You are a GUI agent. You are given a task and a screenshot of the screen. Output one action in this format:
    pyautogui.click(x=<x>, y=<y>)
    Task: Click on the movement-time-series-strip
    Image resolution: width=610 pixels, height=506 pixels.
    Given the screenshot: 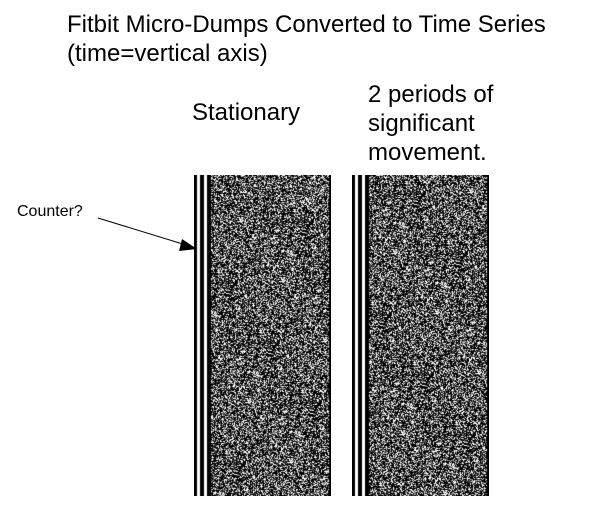 What is the action you would take?
    pyautogui.click(x=420, y=335)
    